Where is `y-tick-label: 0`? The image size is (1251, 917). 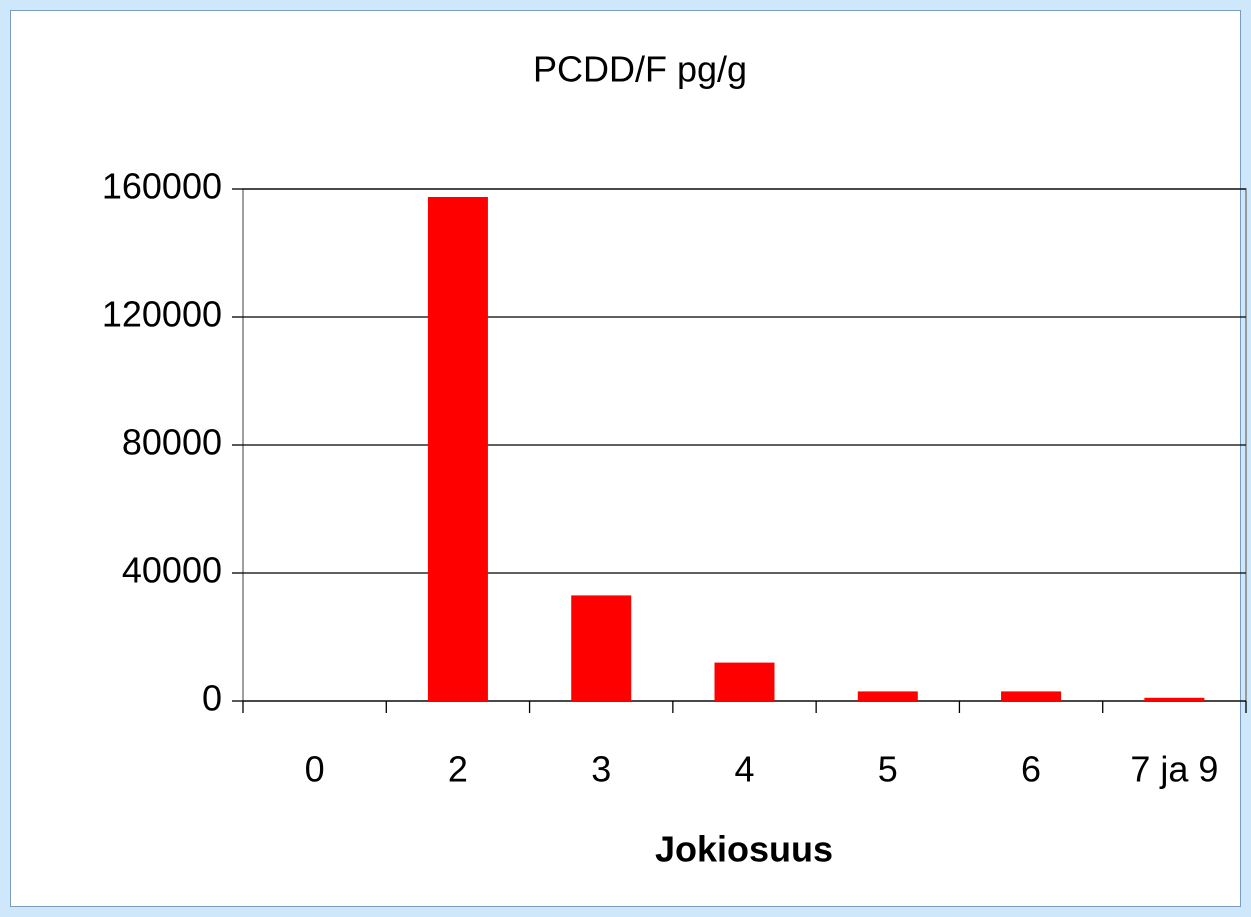
y-tick-label: 0 is located at coordinates (212, 698).